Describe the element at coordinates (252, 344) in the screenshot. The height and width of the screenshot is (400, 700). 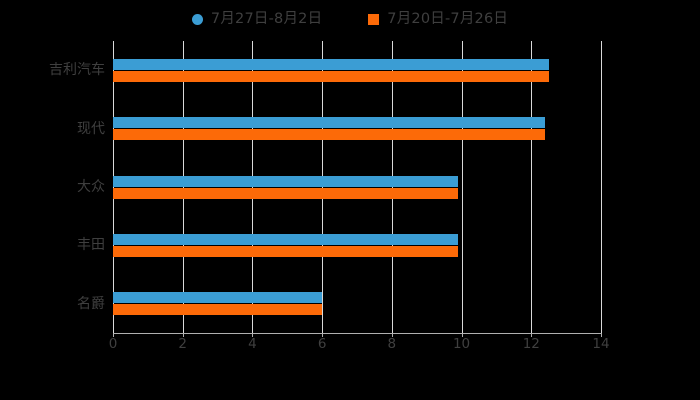
I see `x-axis-label-4: 4` at that location.